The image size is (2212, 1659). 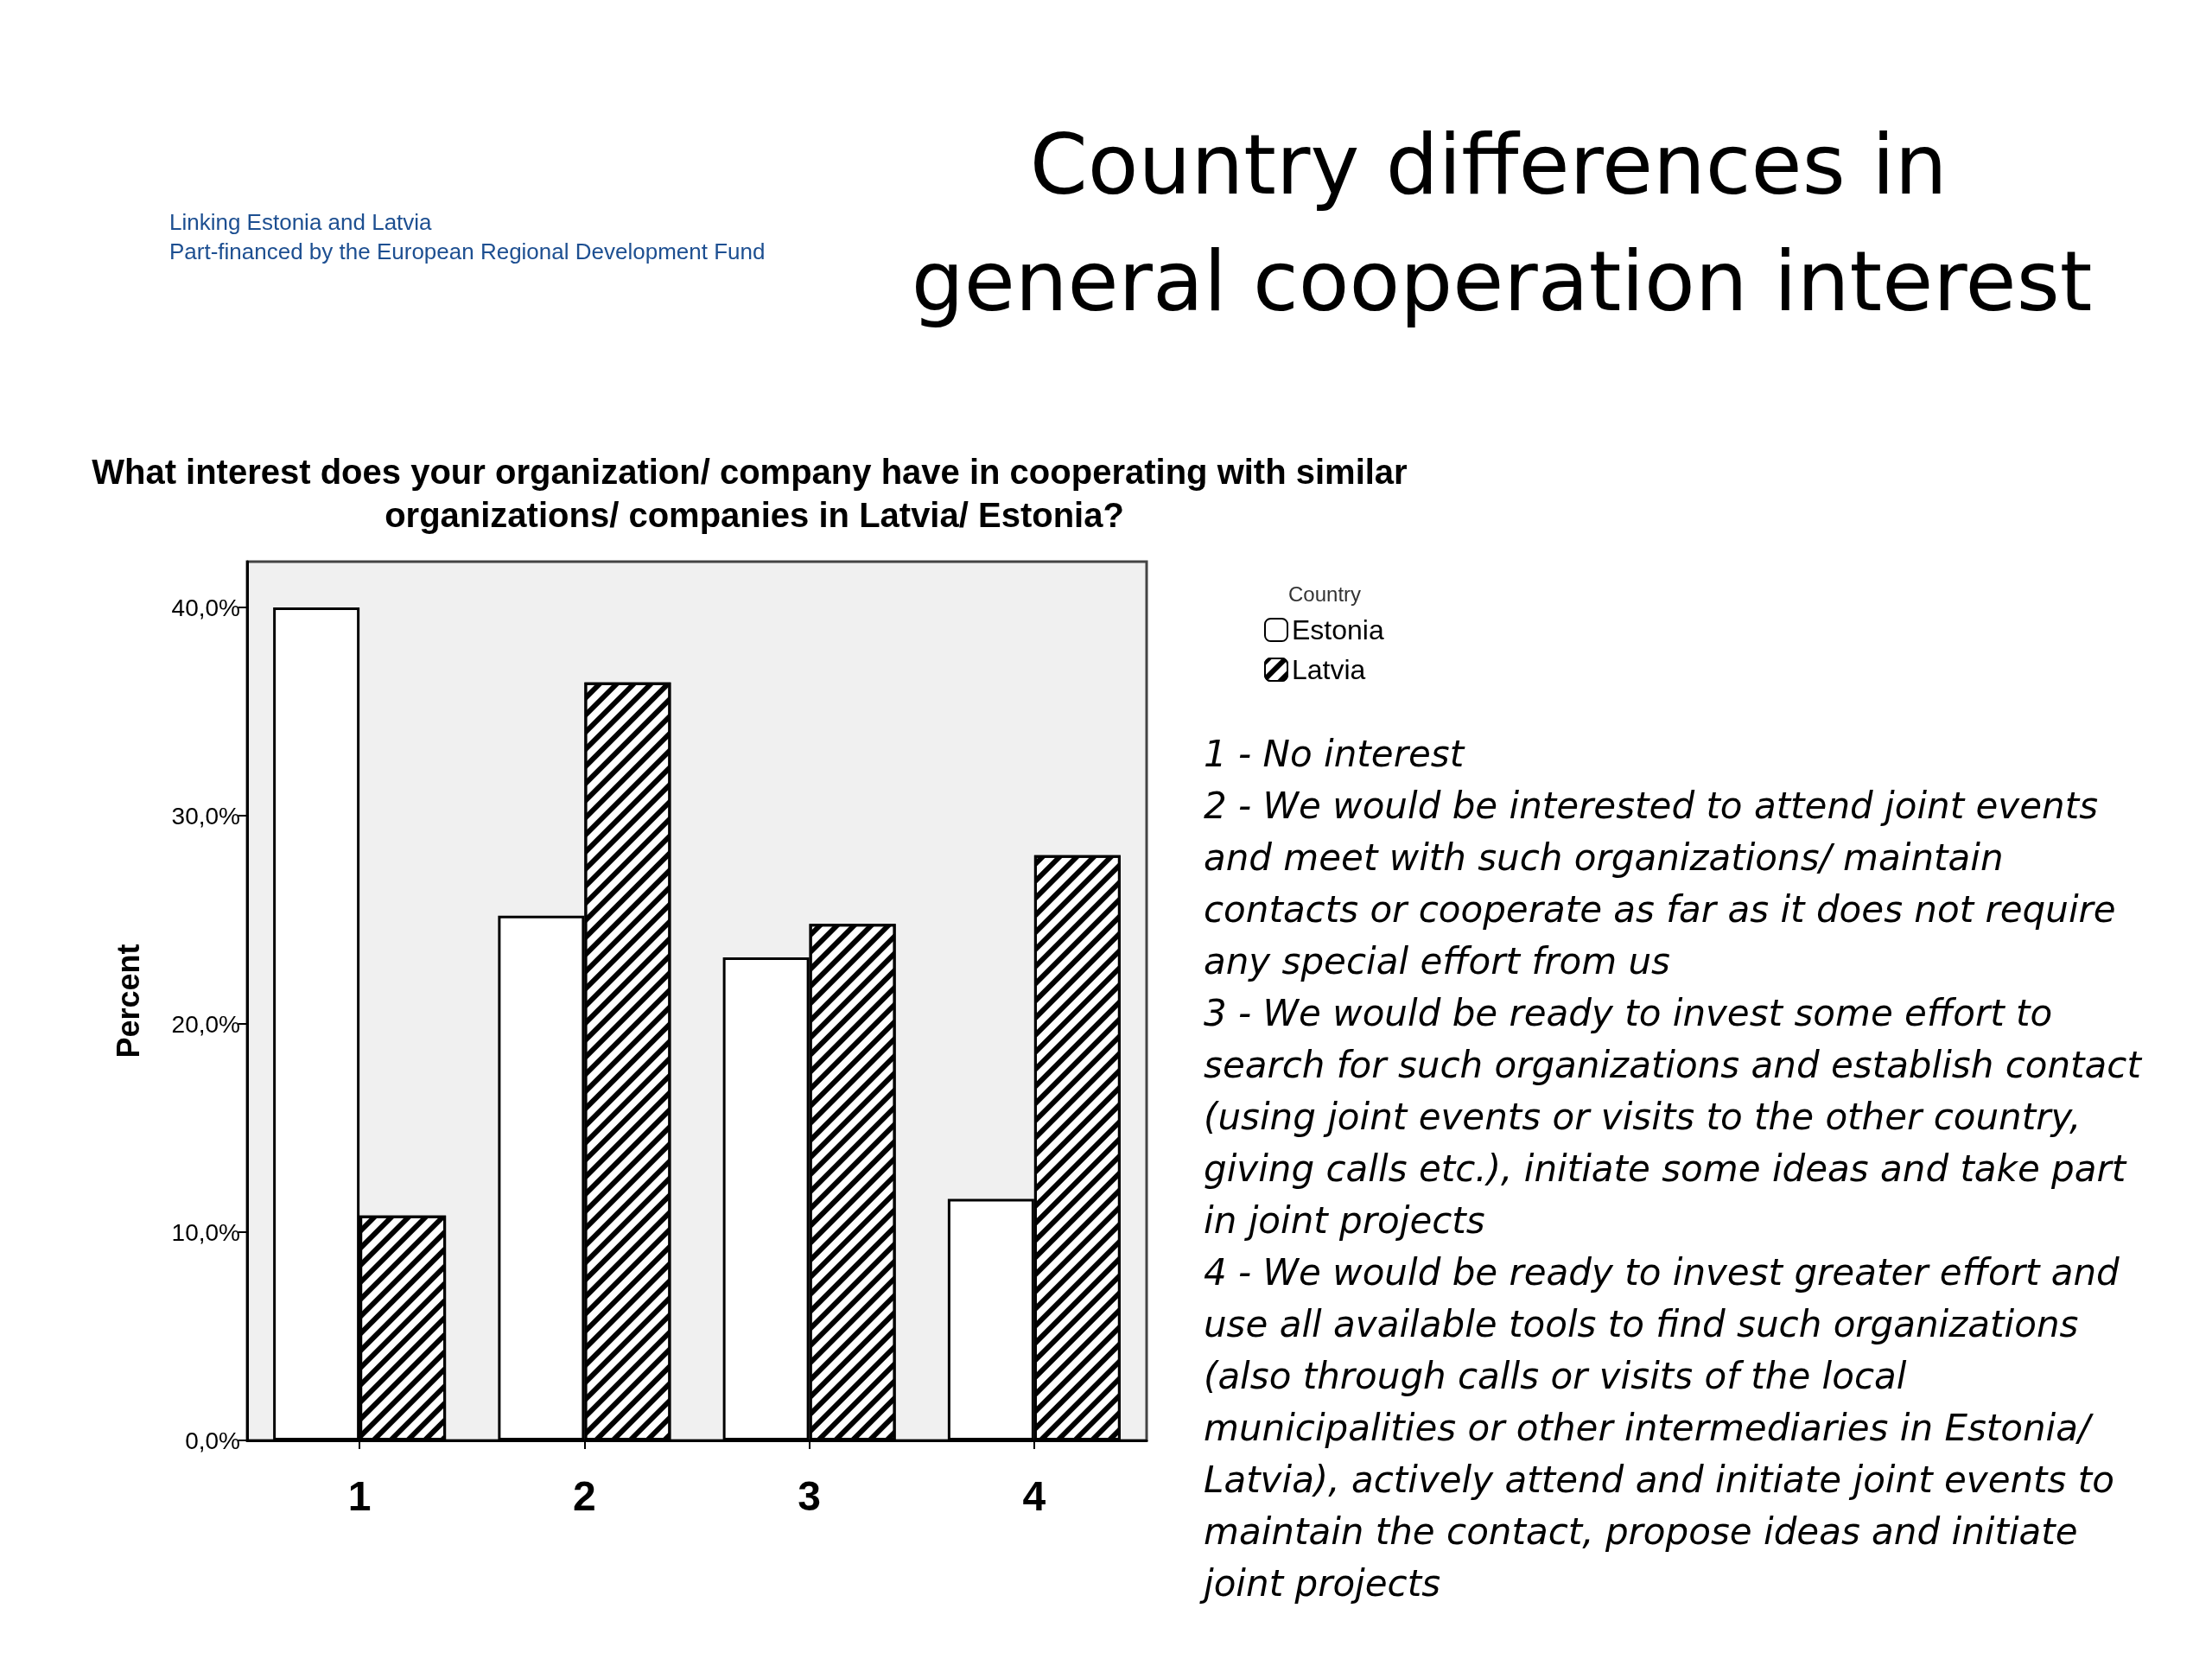 What do you see at coordinates (467, 252) in the screenshot?
I see `text: Part-financed by the European Regional Development Fund` at bounding box center [467, 252].